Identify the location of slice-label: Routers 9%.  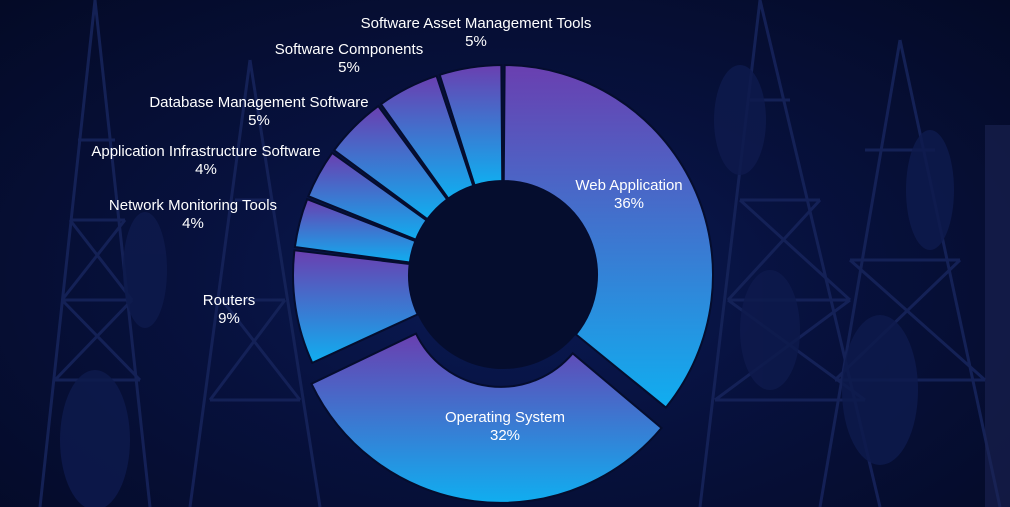
(229, 309).